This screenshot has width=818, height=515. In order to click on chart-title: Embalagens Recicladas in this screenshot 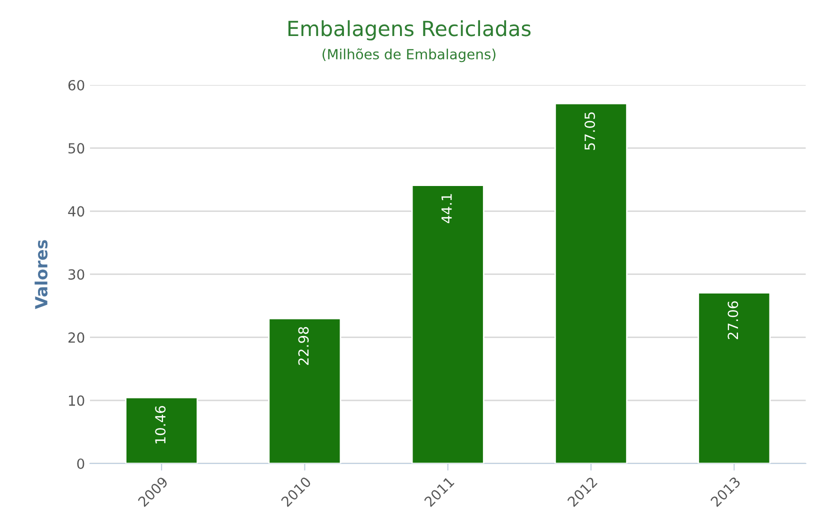, I will do `click(409, 30)`.